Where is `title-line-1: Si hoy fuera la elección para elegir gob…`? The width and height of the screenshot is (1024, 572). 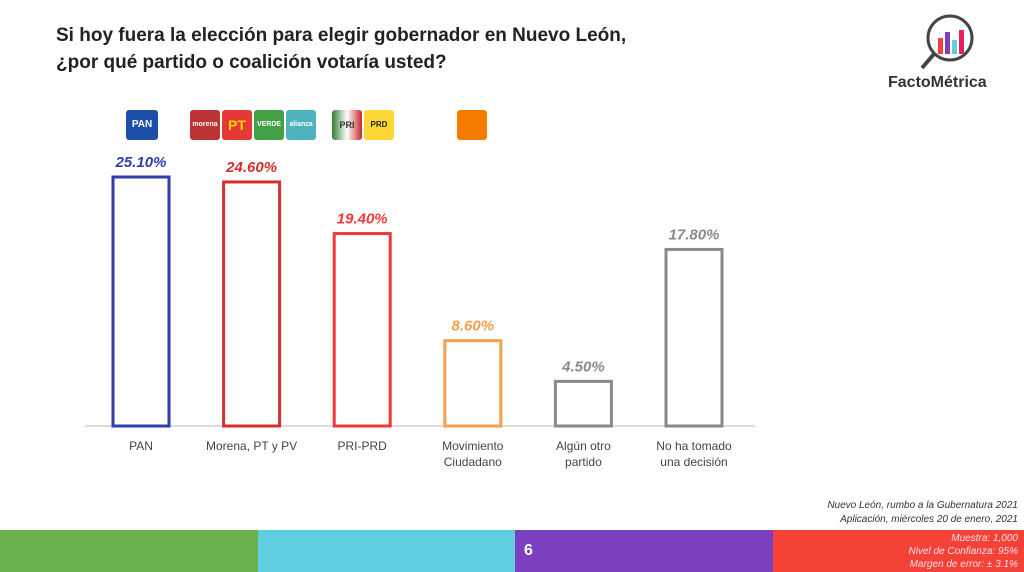 title-line-1: Si hoy fuera la elección para elegir gob… is located at coordinates (341, 35).